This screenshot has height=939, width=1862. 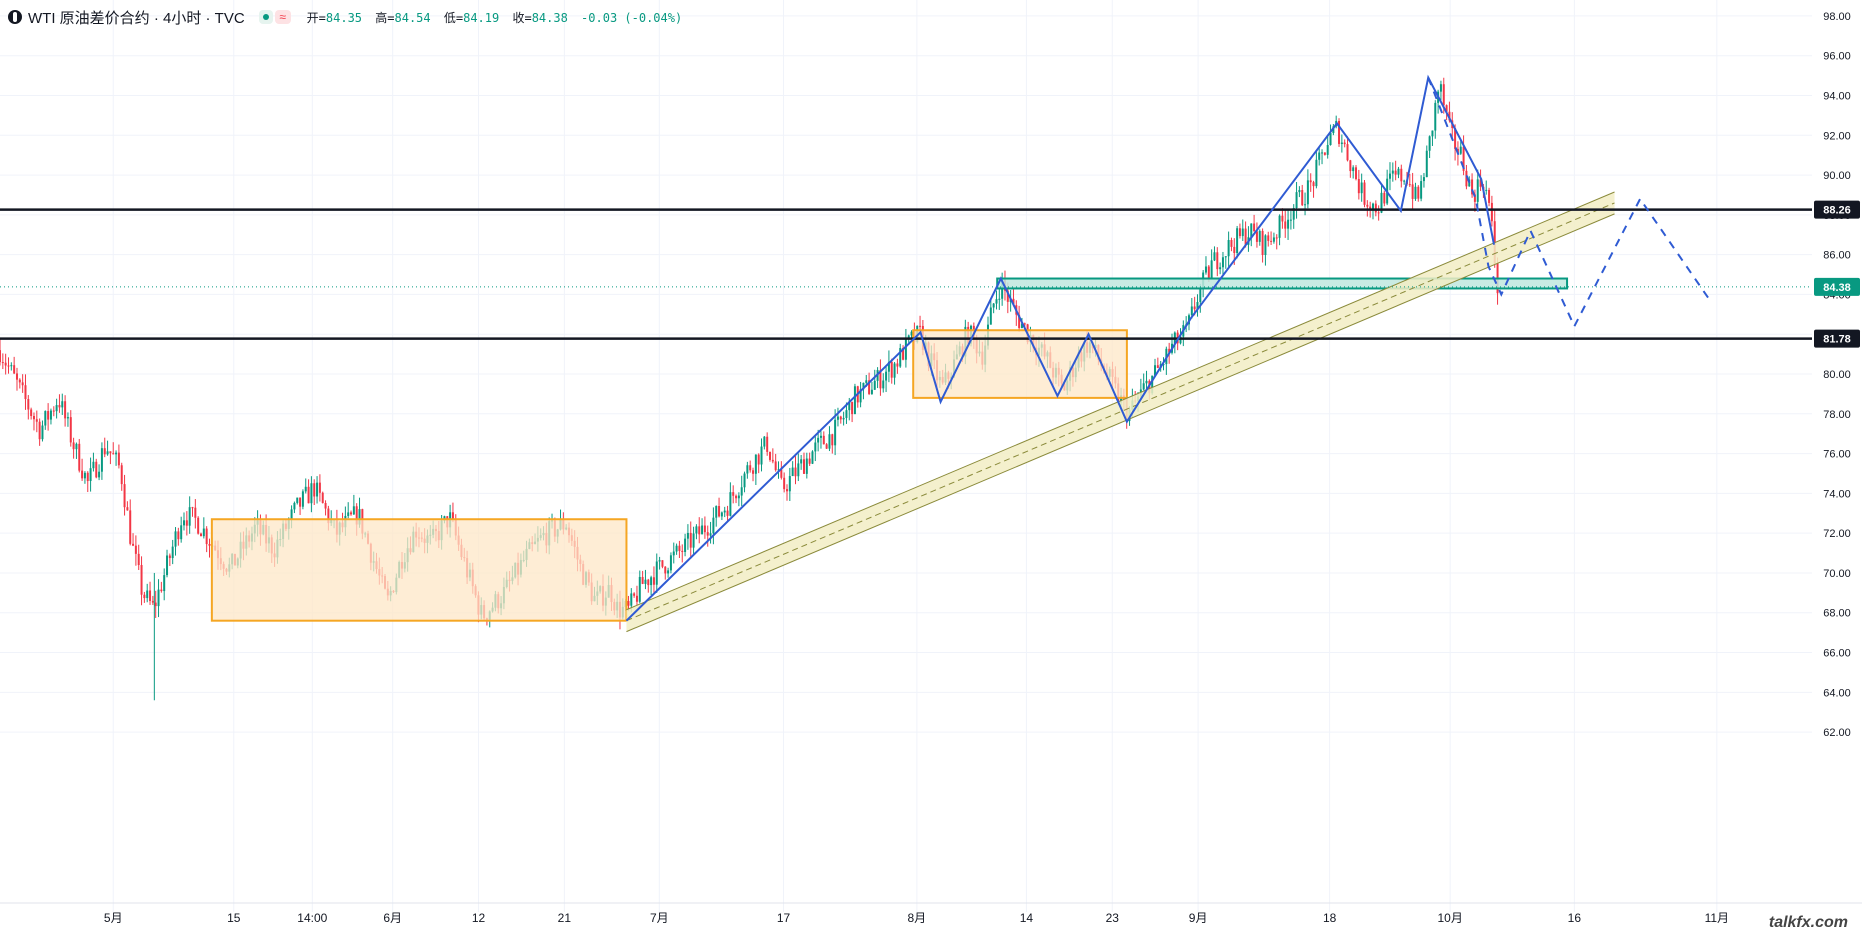 What do you see at coordinates (136, 18) in the screenshot?
I see `symbol-title: WTI 原油差价合约 · 4小时 · TVC` at bounding box center [136, 18].